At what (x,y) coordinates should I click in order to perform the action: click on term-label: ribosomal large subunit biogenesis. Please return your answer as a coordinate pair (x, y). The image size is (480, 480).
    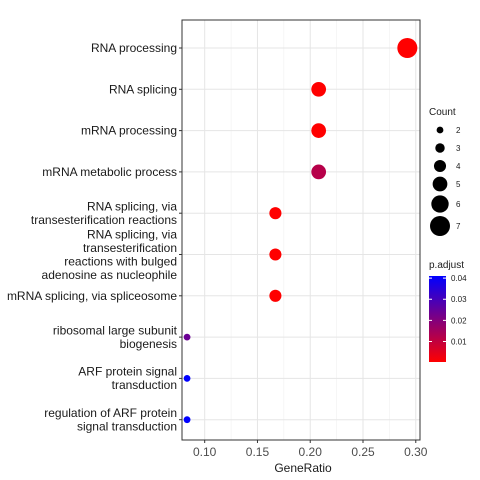
    Looking at the image, I should click on (115, 337).